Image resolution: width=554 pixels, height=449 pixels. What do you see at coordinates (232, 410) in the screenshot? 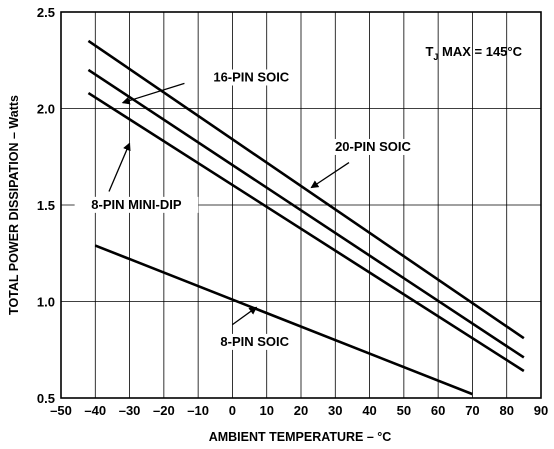
I see `x-tick-label: 0` at bounding box center [232, 410].